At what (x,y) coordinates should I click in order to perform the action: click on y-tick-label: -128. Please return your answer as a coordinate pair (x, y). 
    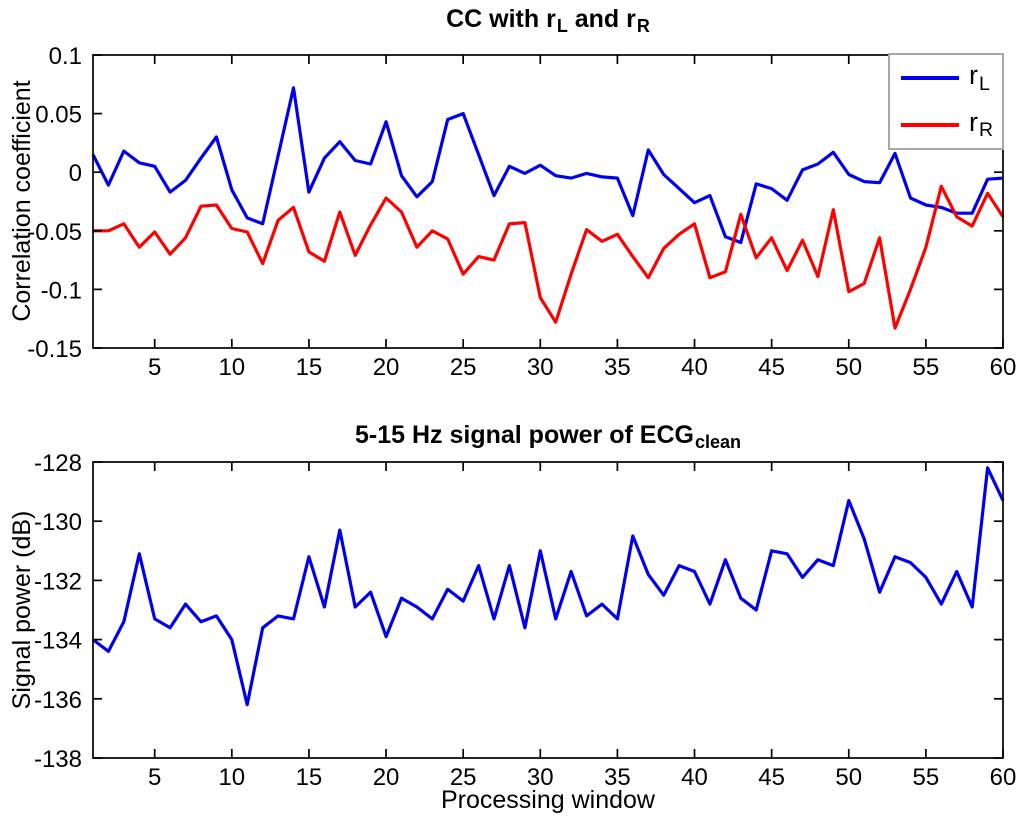
    Looking at the image, I should click on (58, 463).